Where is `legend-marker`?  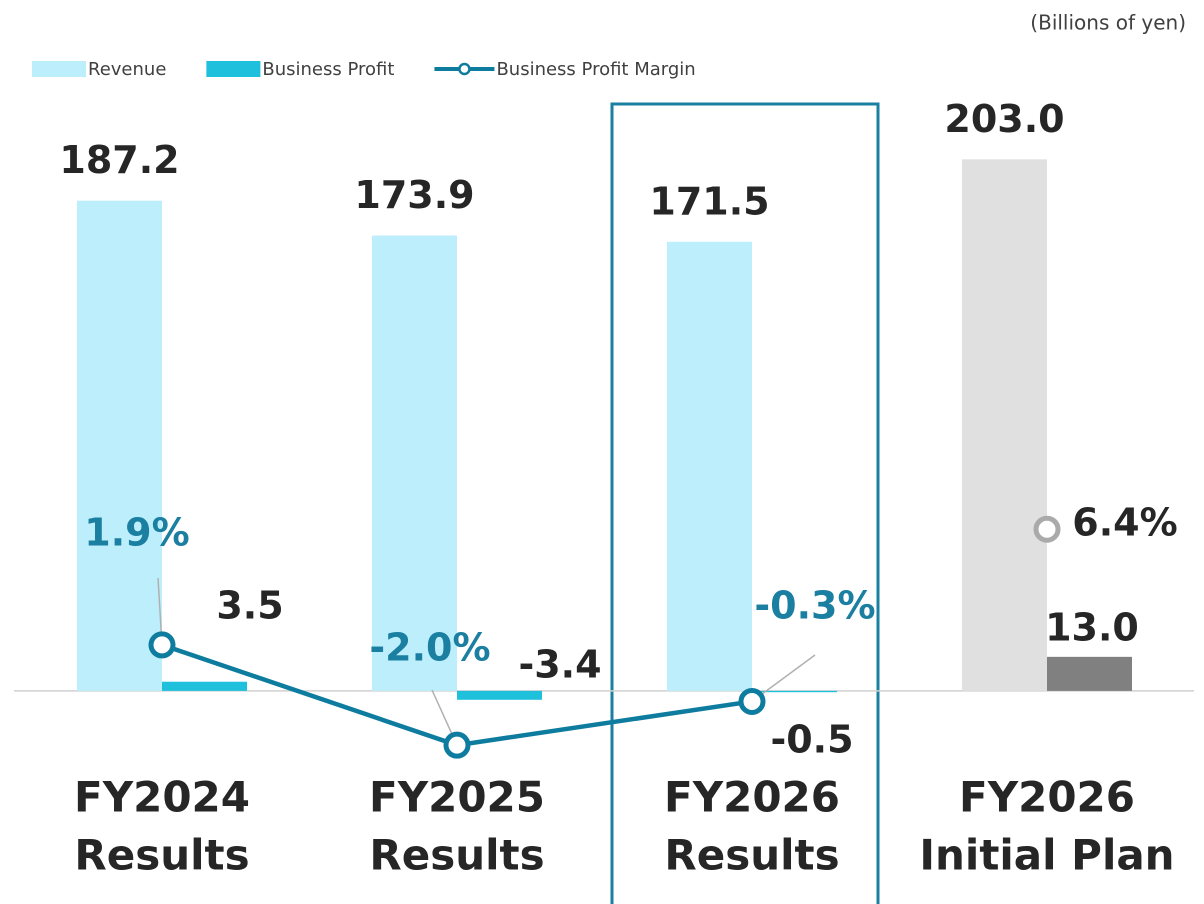
legend-marker is located at coordinates (464, 69).